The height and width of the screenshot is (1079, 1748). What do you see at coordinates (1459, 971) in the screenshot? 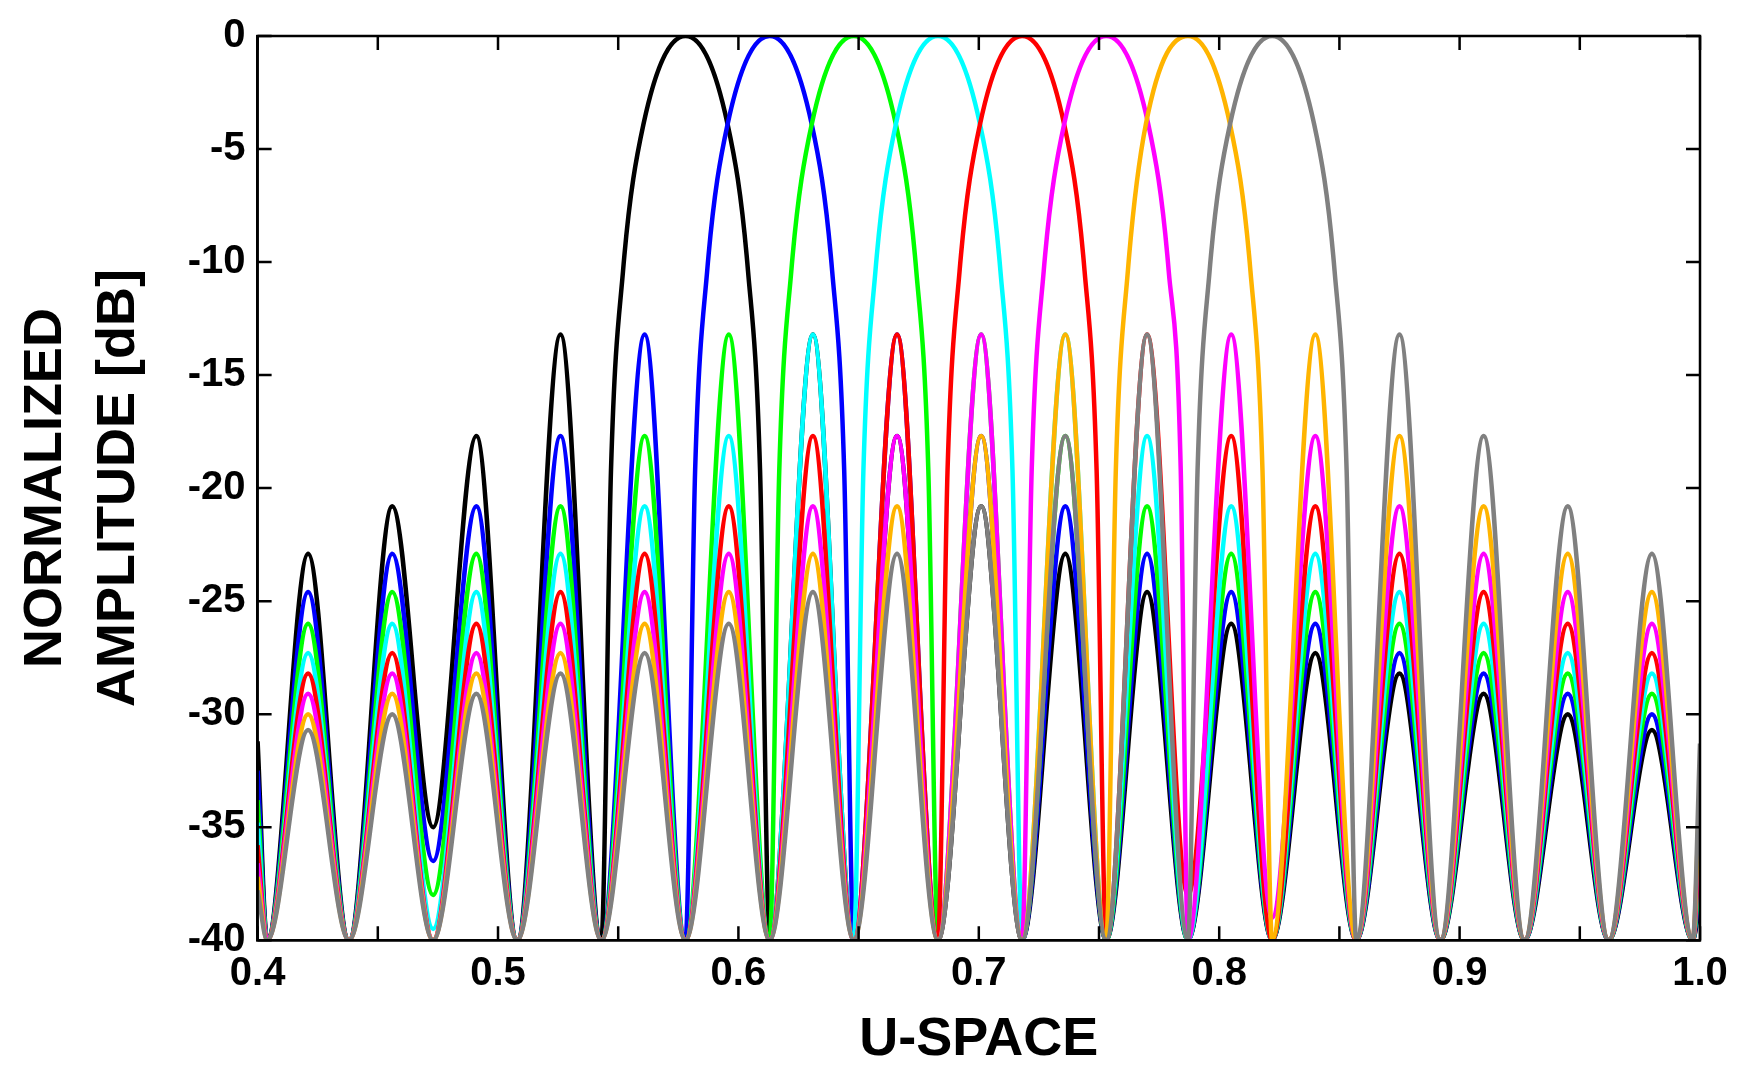
I see `x-tick-label: 0.9` at bounding box center [1459, 971].